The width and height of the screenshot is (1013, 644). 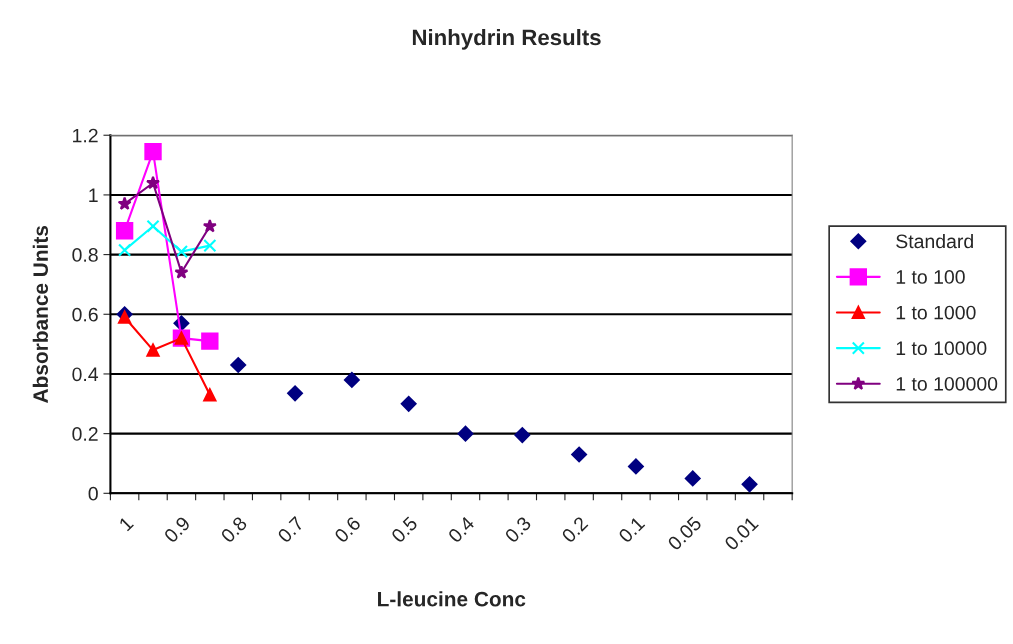 I want to click on legend-label: 1 to 1000, so click(x=936, y=312).